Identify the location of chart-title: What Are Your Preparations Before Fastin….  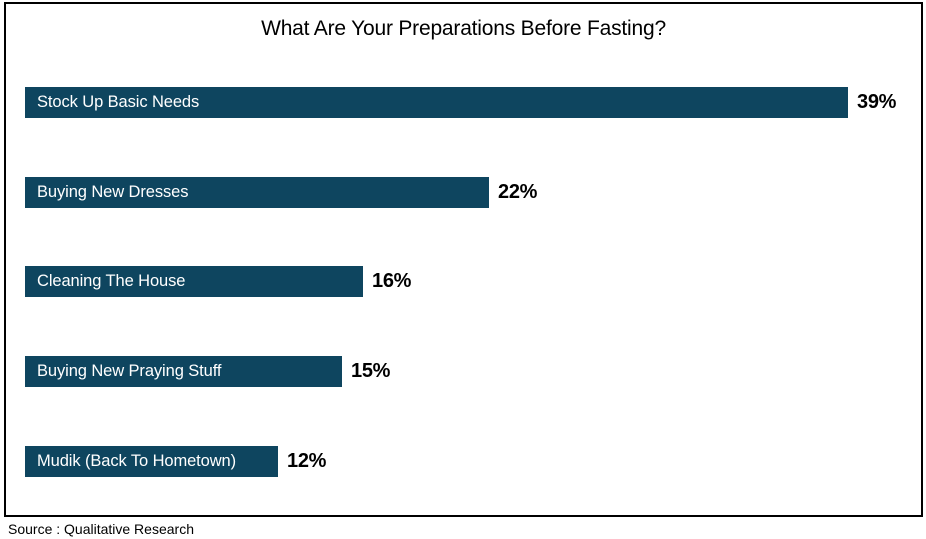
(463, 28).